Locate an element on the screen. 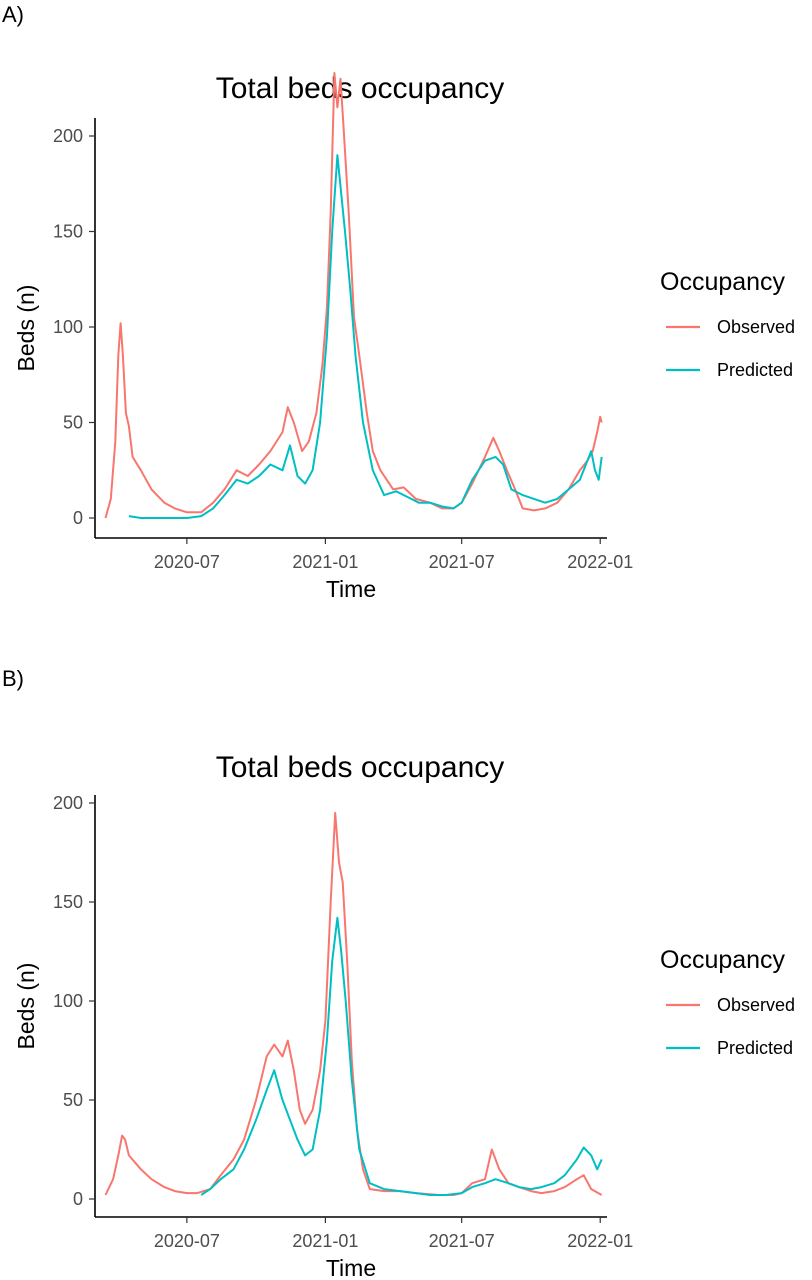 The width and height of the screenshot is (812, 1280). chart-2-x-tick-label: 2021-01 is located at coordinates (325, 1241).